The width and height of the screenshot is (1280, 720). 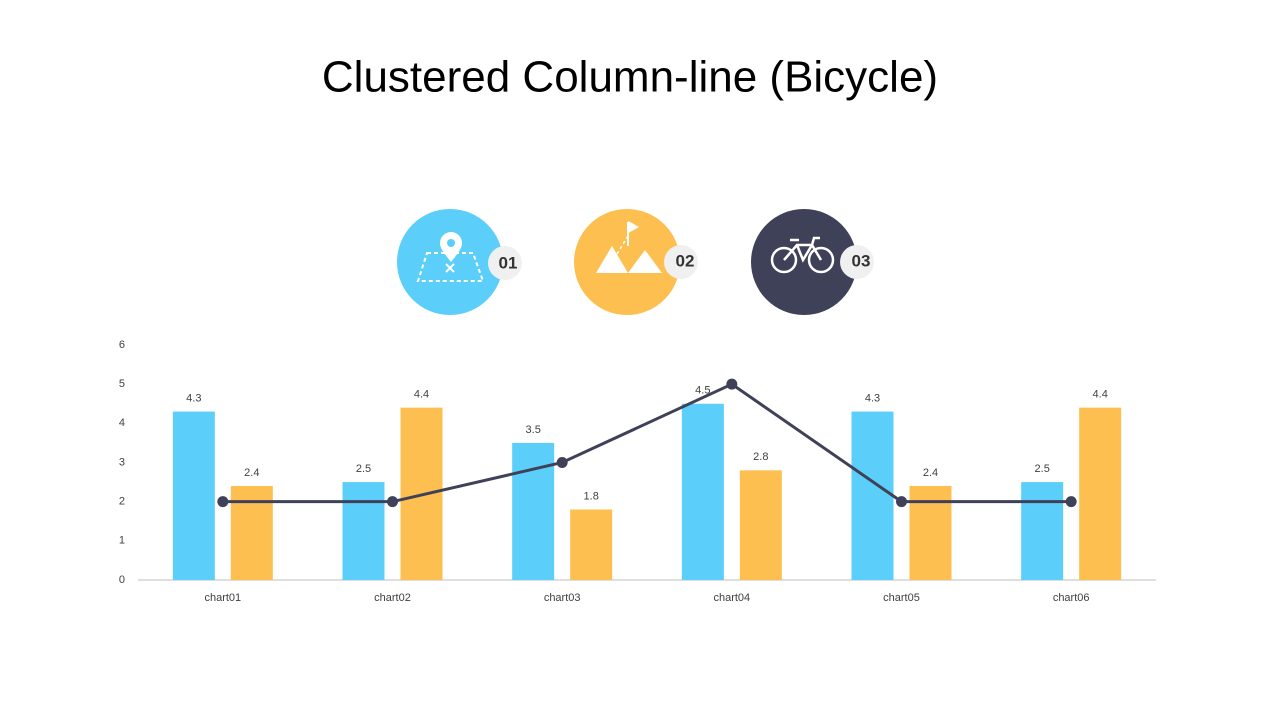 What do you see at coordinates (392, 598) in the screenshot?
I see `x-tick-label: chart02` at bounding box center [392, 598].